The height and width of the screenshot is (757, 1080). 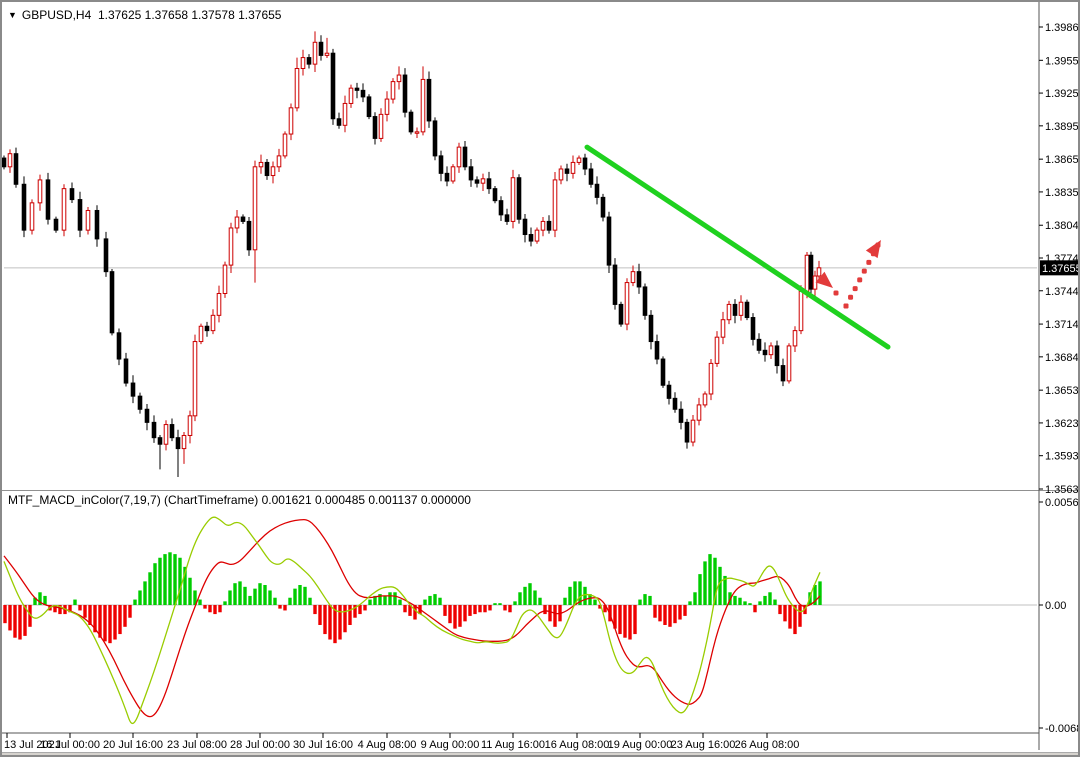 What do you see at coordinates (1059, 268) in the screenshot?
I see `current-price-tag: 1.37655` at bounding box center [1059, 268].